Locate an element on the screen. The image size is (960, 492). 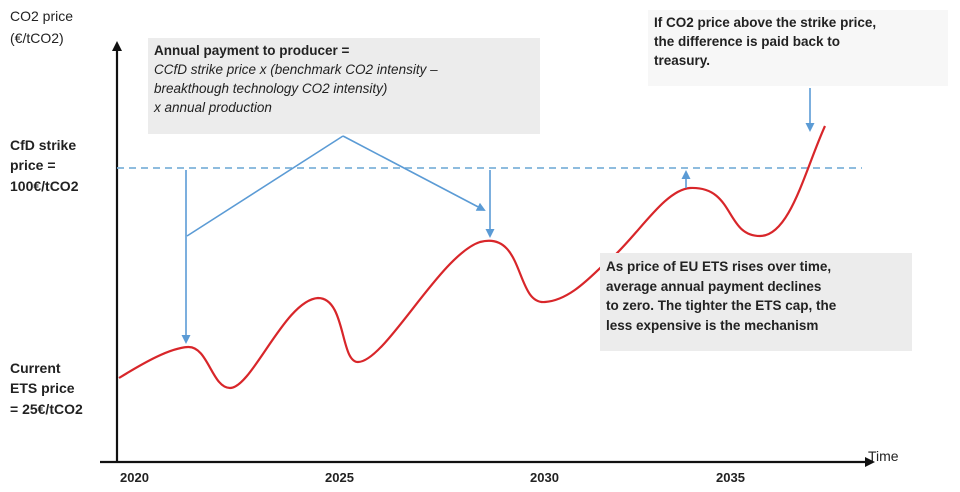
y-axis-label: CO2 price (€/tCO2) is located at coordinates (41, 27).